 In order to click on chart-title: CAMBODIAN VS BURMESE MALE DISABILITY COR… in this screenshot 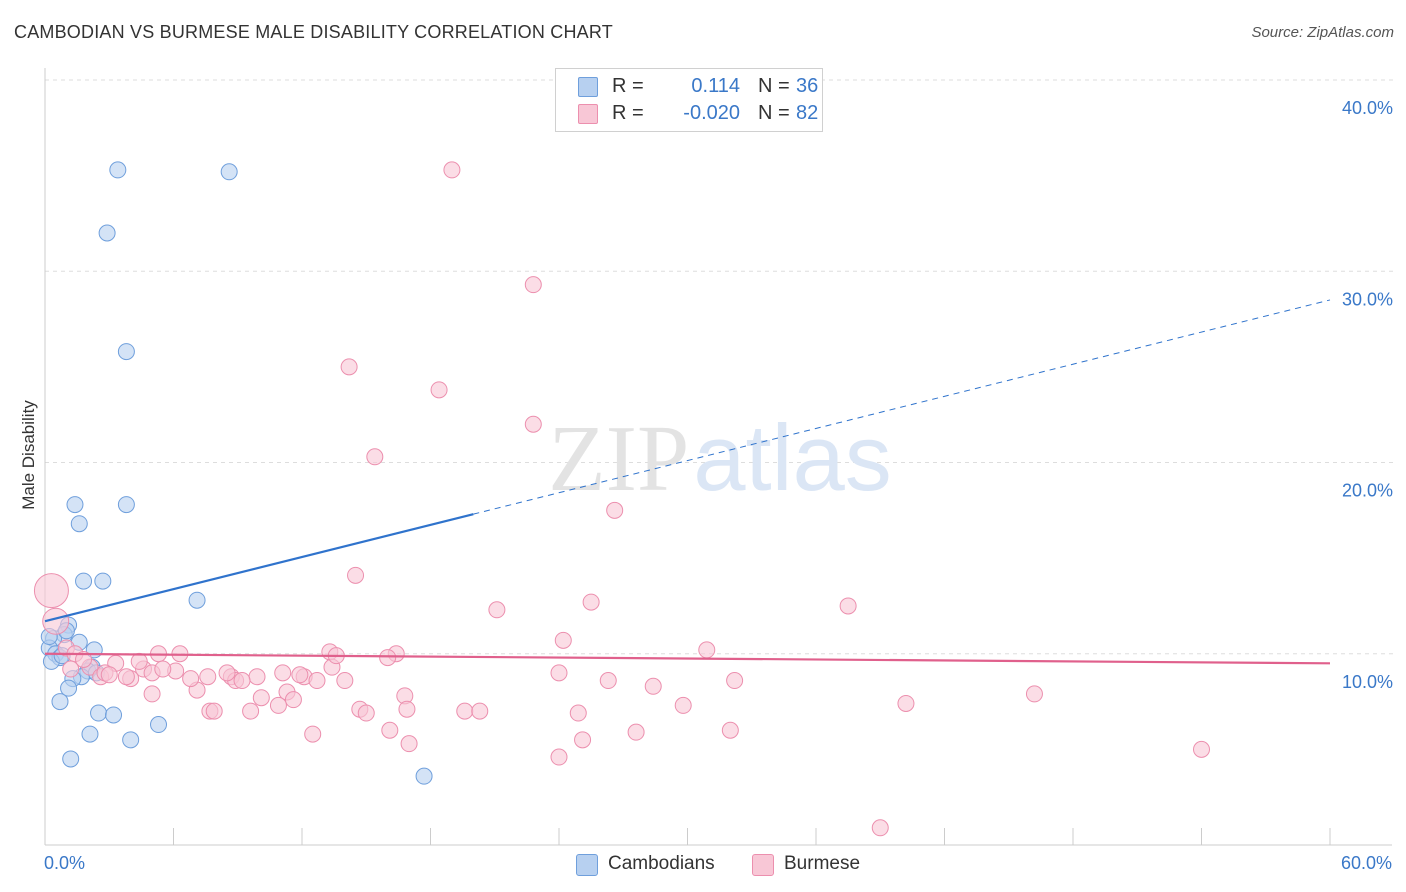, I will do `click(313, 32)`.